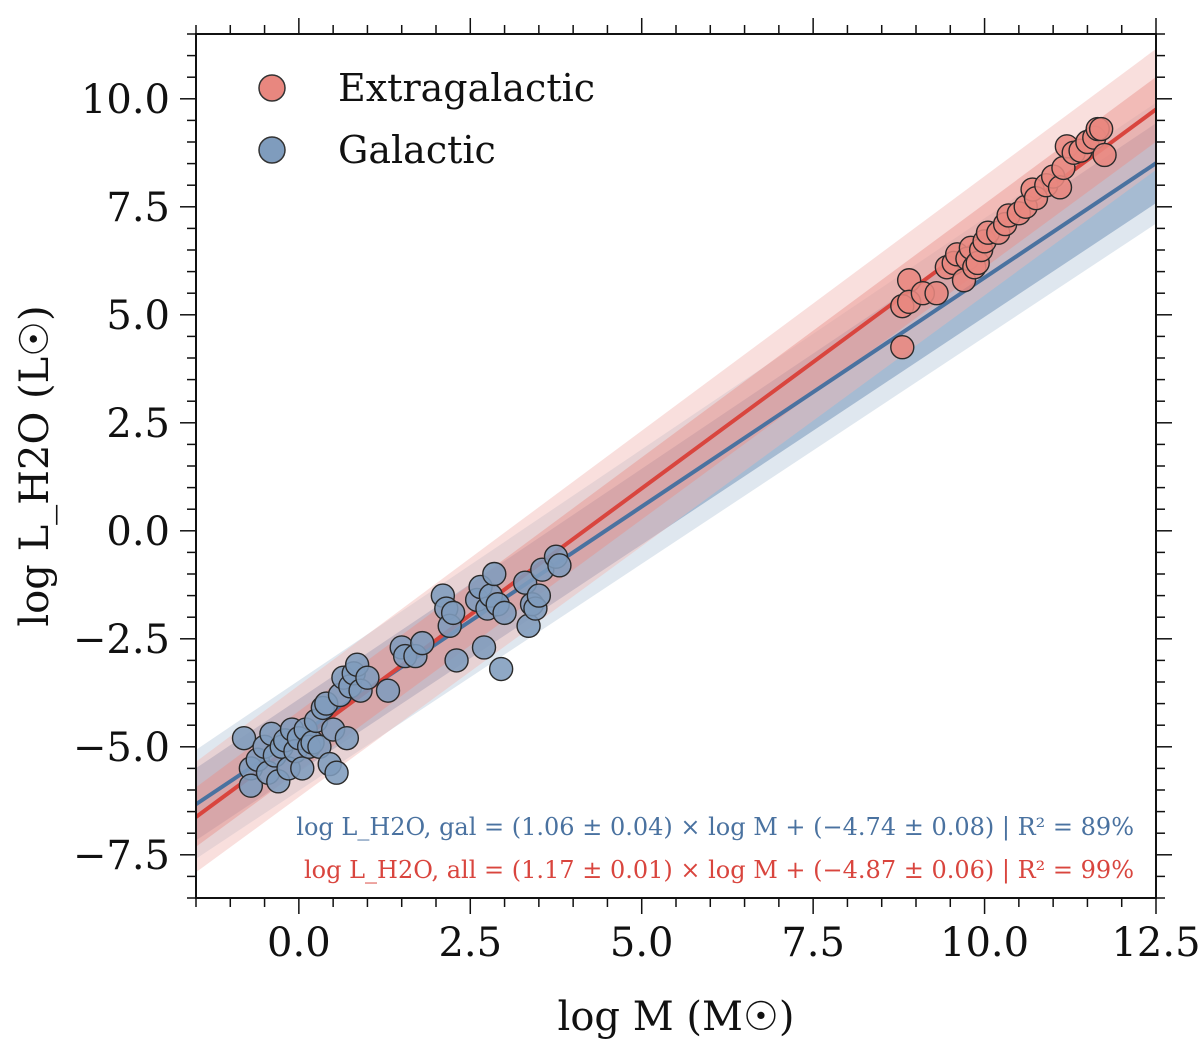 Image resolution: width=1200 pixels, height=1039 pixels. I want to click on legend-marker-extragalactic, so click(272, 88).